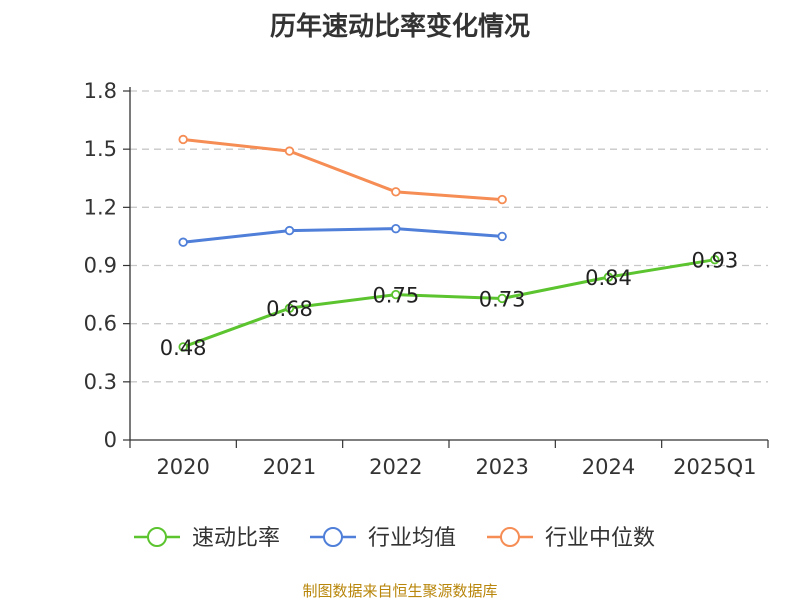 The height and width of the screenshot is (601, 800). I want to click on x-tick-label: 2025Q1, so click(714, 467).